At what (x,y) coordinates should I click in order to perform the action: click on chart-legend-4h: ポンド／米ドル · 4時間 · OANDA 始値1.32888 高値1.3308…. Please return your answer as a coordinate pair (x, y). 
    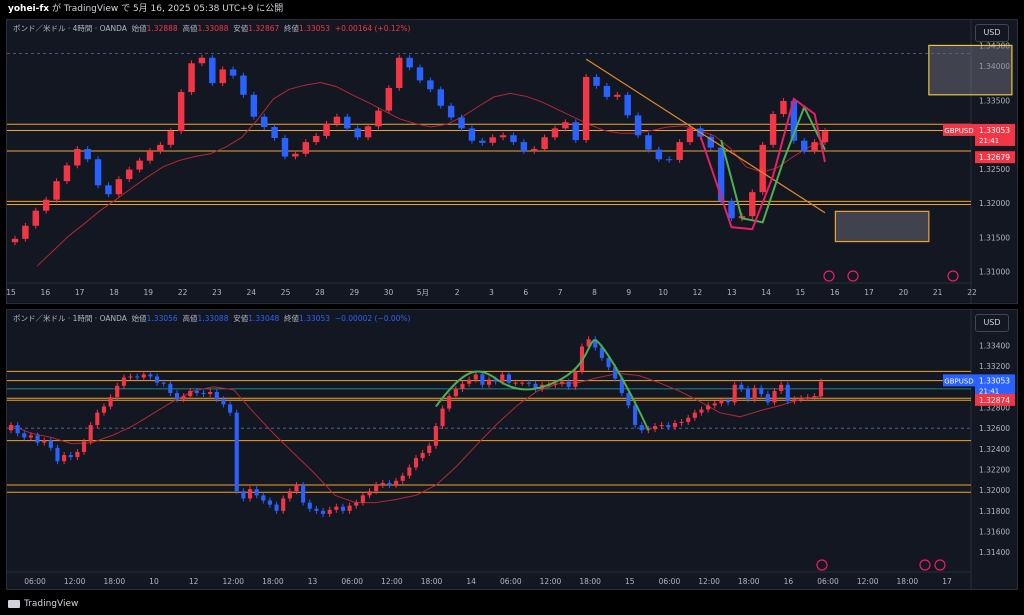
    Looking at the image, I should click on (212, 28).